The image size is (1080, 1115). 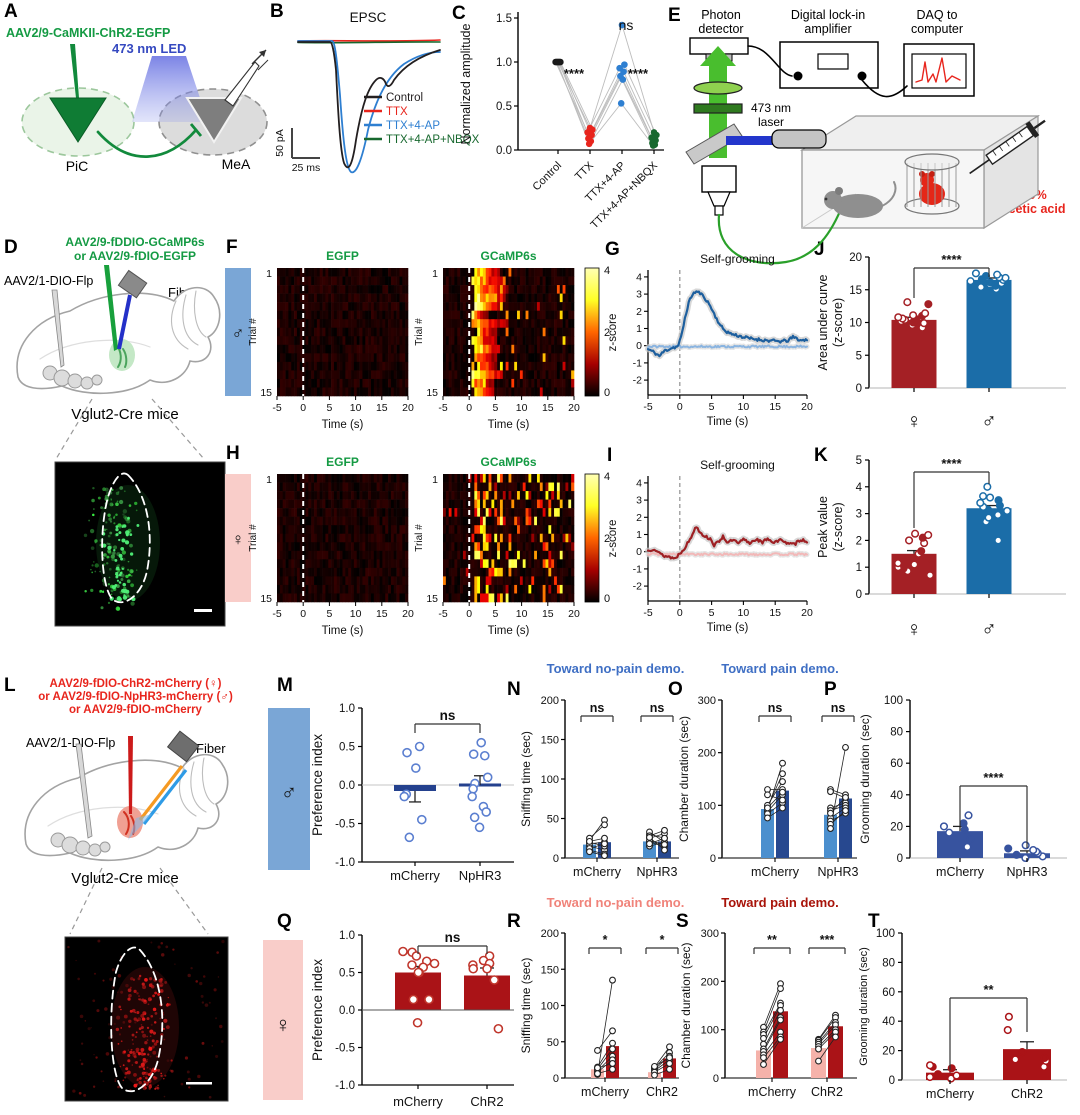 I want to click on svg-text: 40, so click(x=896, y=796).